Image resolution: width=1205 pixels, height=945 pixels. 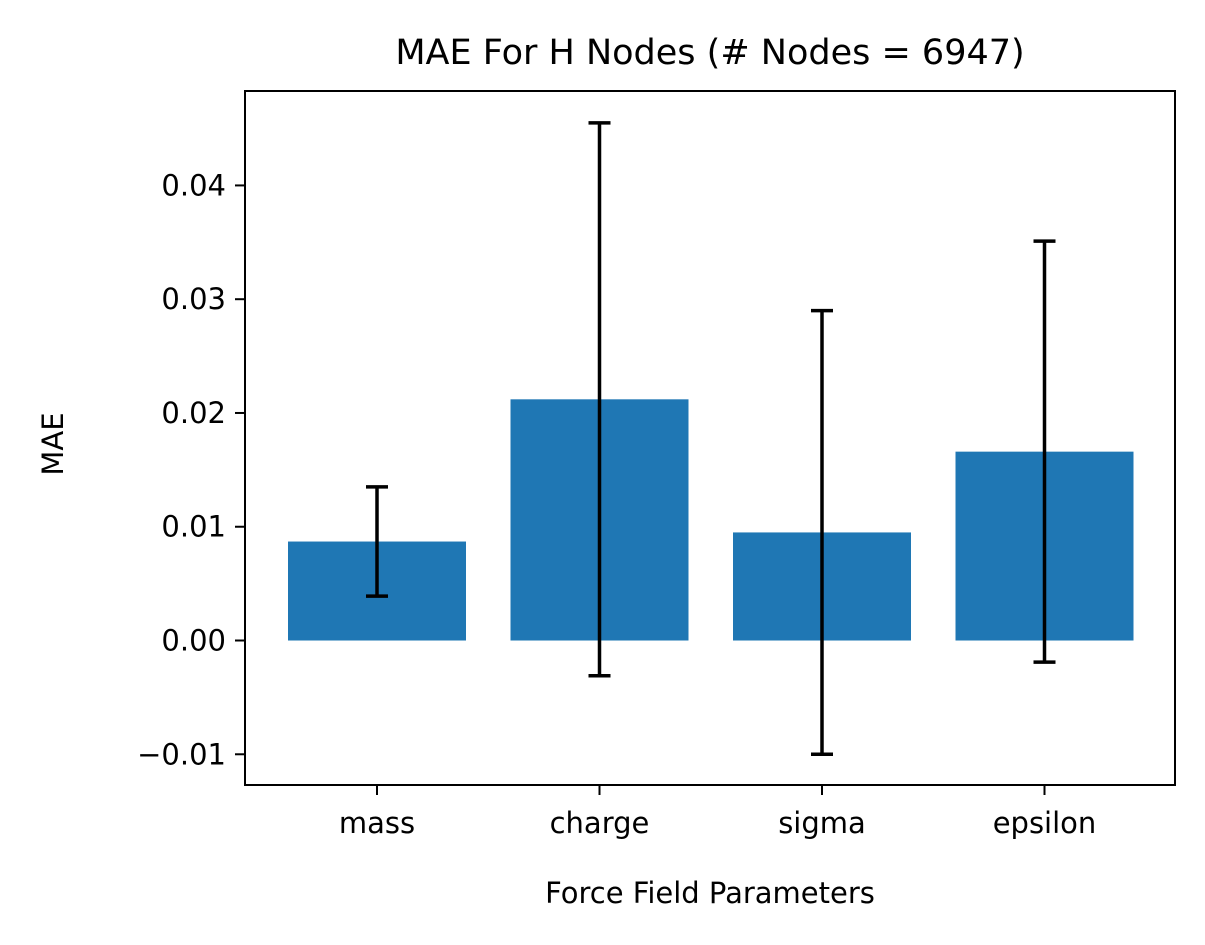 What do you see at coordinates (717, 812) in the screenshot?
I see `x-axis: mass charge sigma epsilon` at bounding box center [717, 812].